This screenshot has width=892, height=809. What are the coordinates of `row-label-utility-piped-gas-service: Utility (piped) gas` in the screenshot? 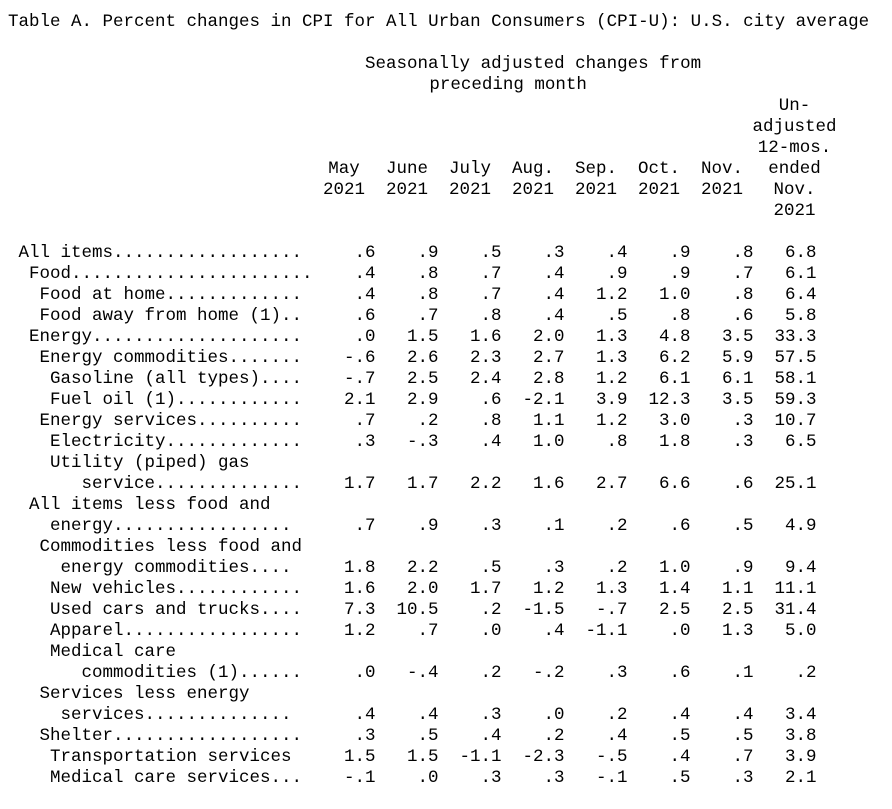 It's located at (129, 463).